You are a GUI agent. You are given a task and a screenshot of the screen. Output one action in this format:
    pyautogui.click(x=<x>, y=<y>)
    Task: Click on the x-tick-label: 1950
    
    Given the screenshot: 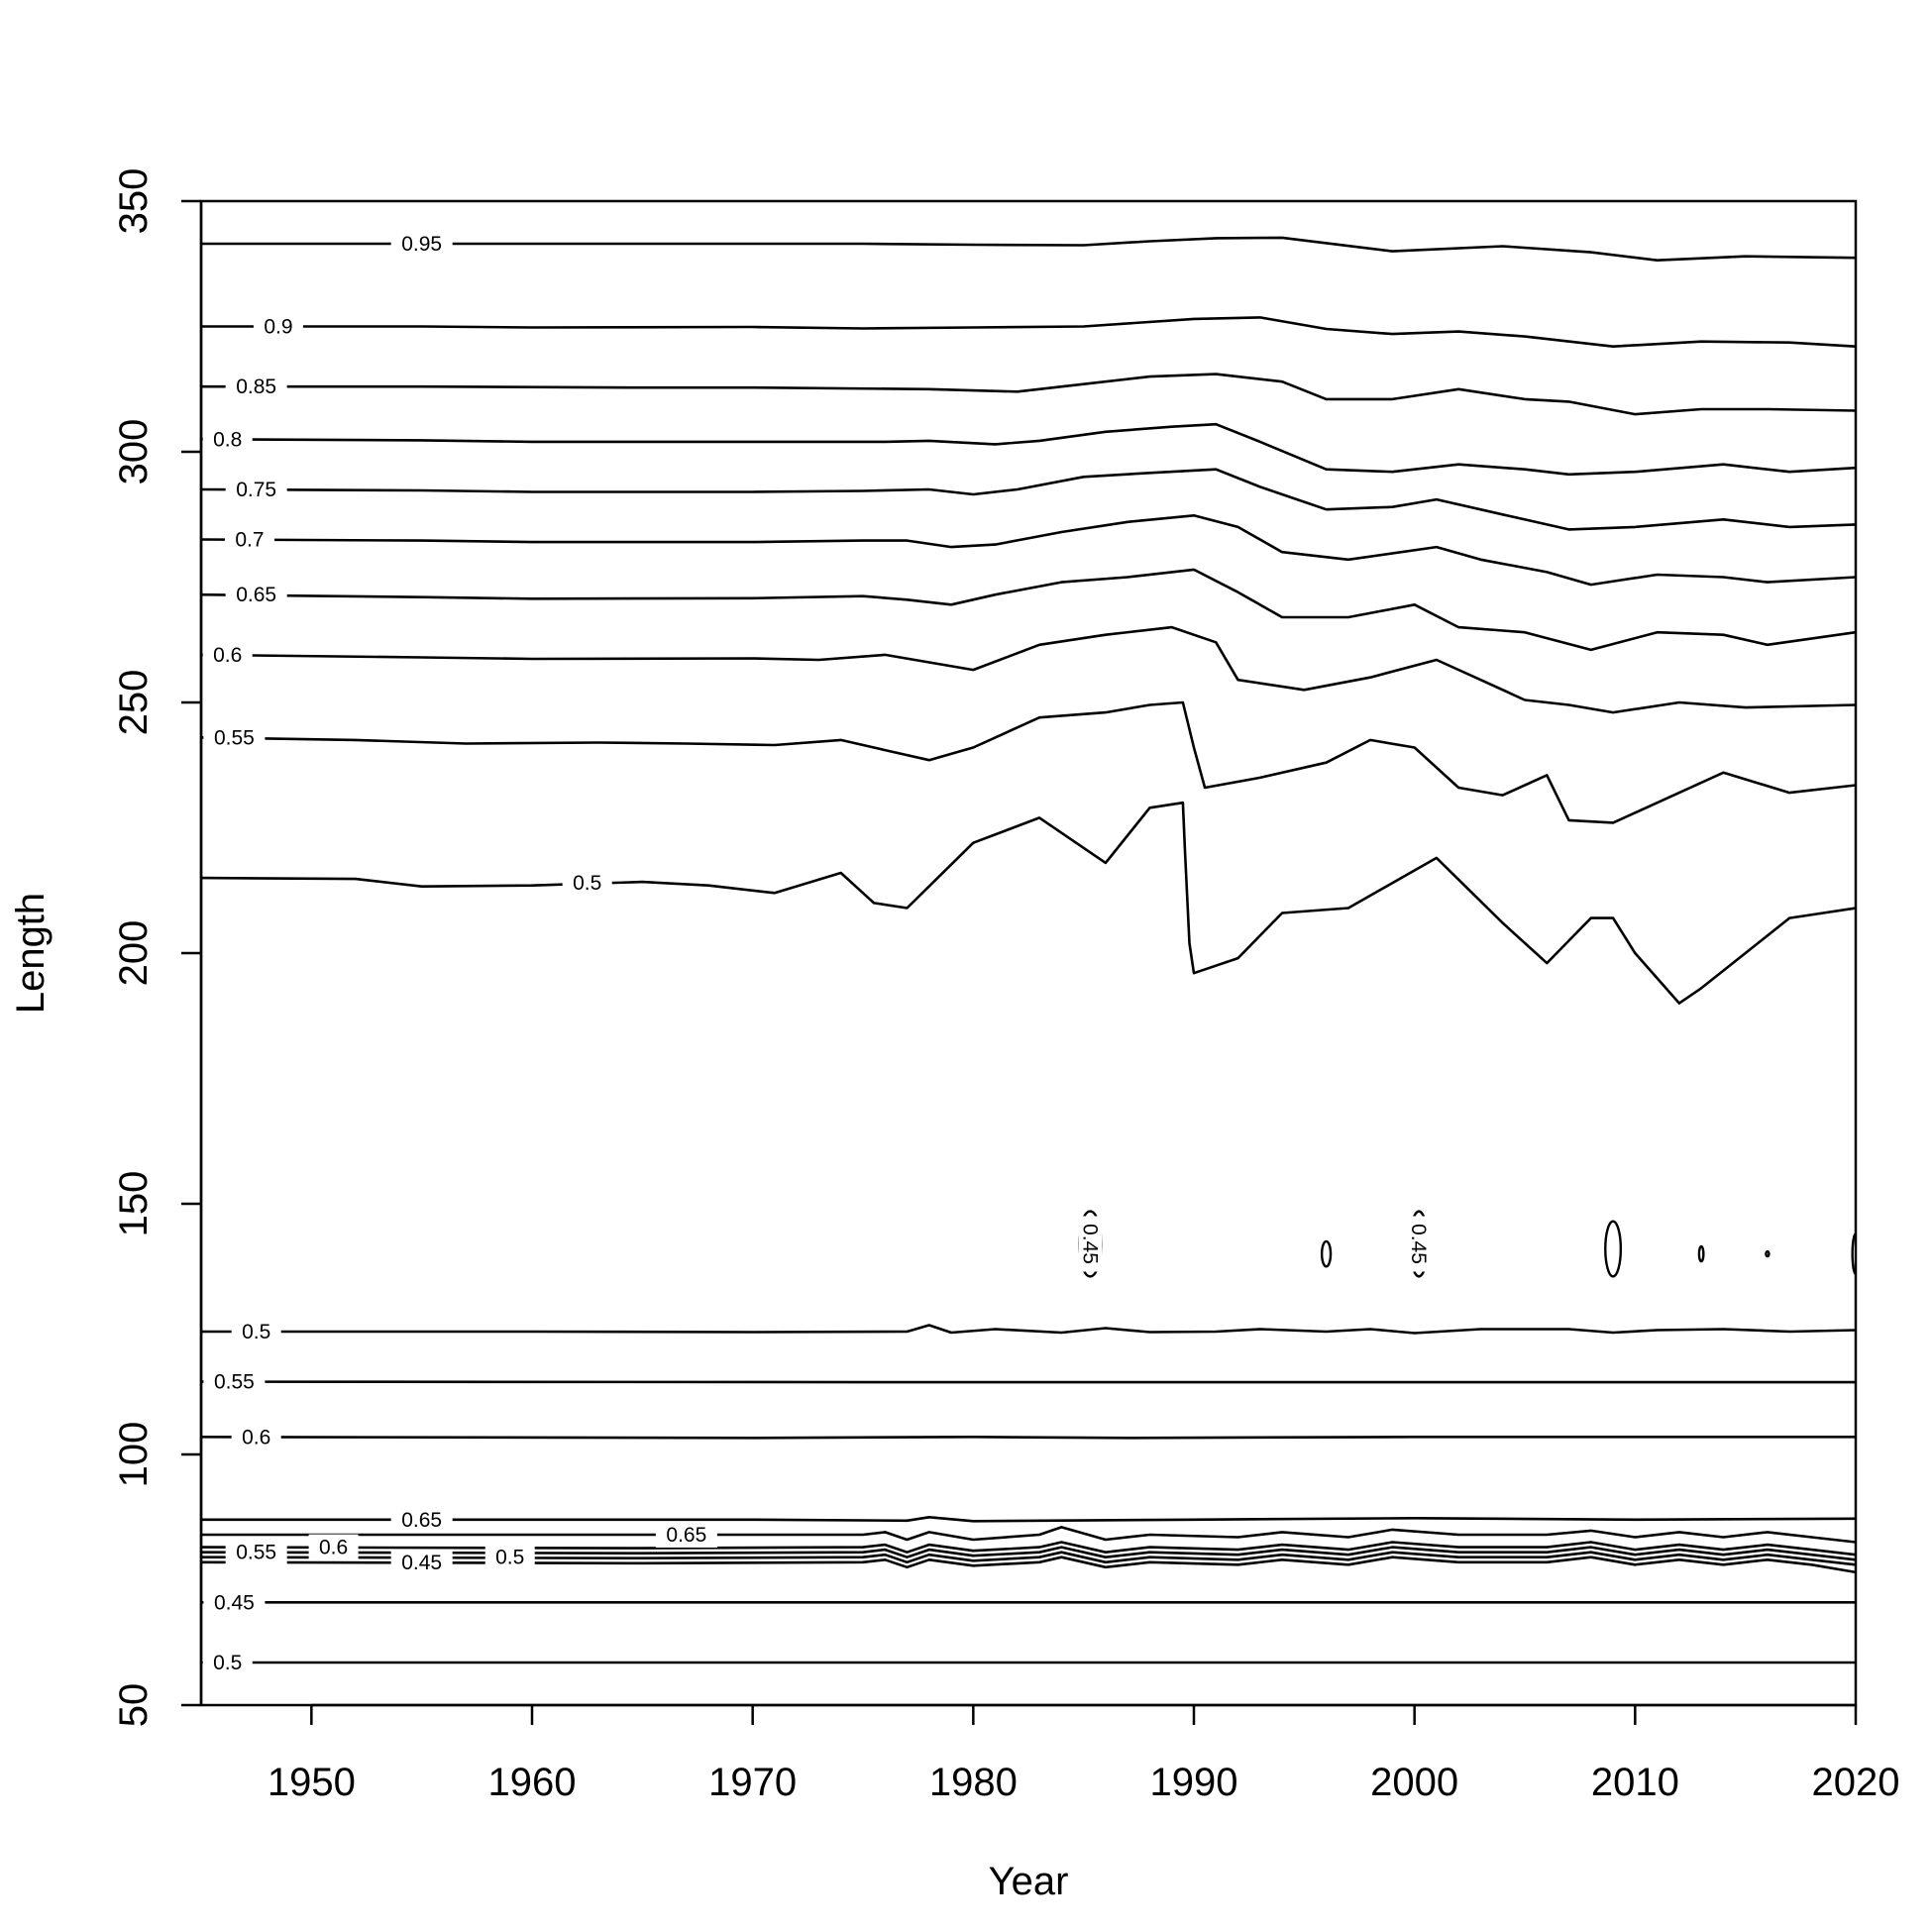 What is the action you would take?
    pyautogui.click(x=312, y=1782)
    